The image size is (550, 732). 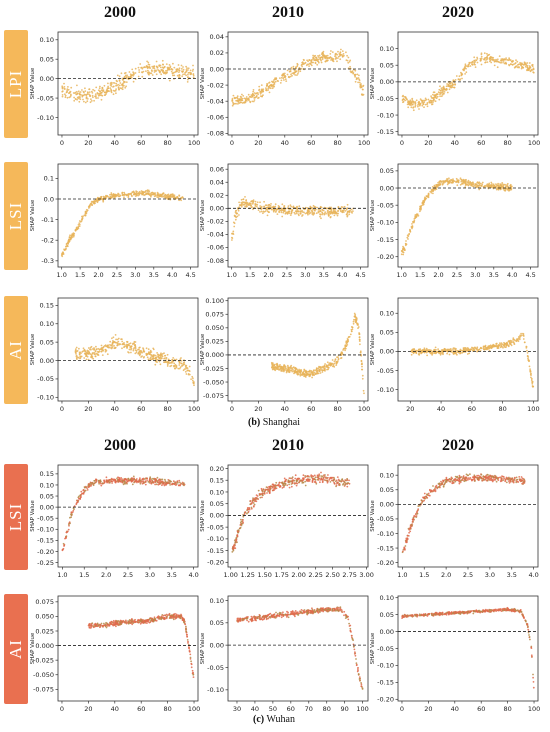 What do you see at coordinates (285, 143) in the screenshot?
I see `x-tick-label: 40` at bounding box center [285, 143].